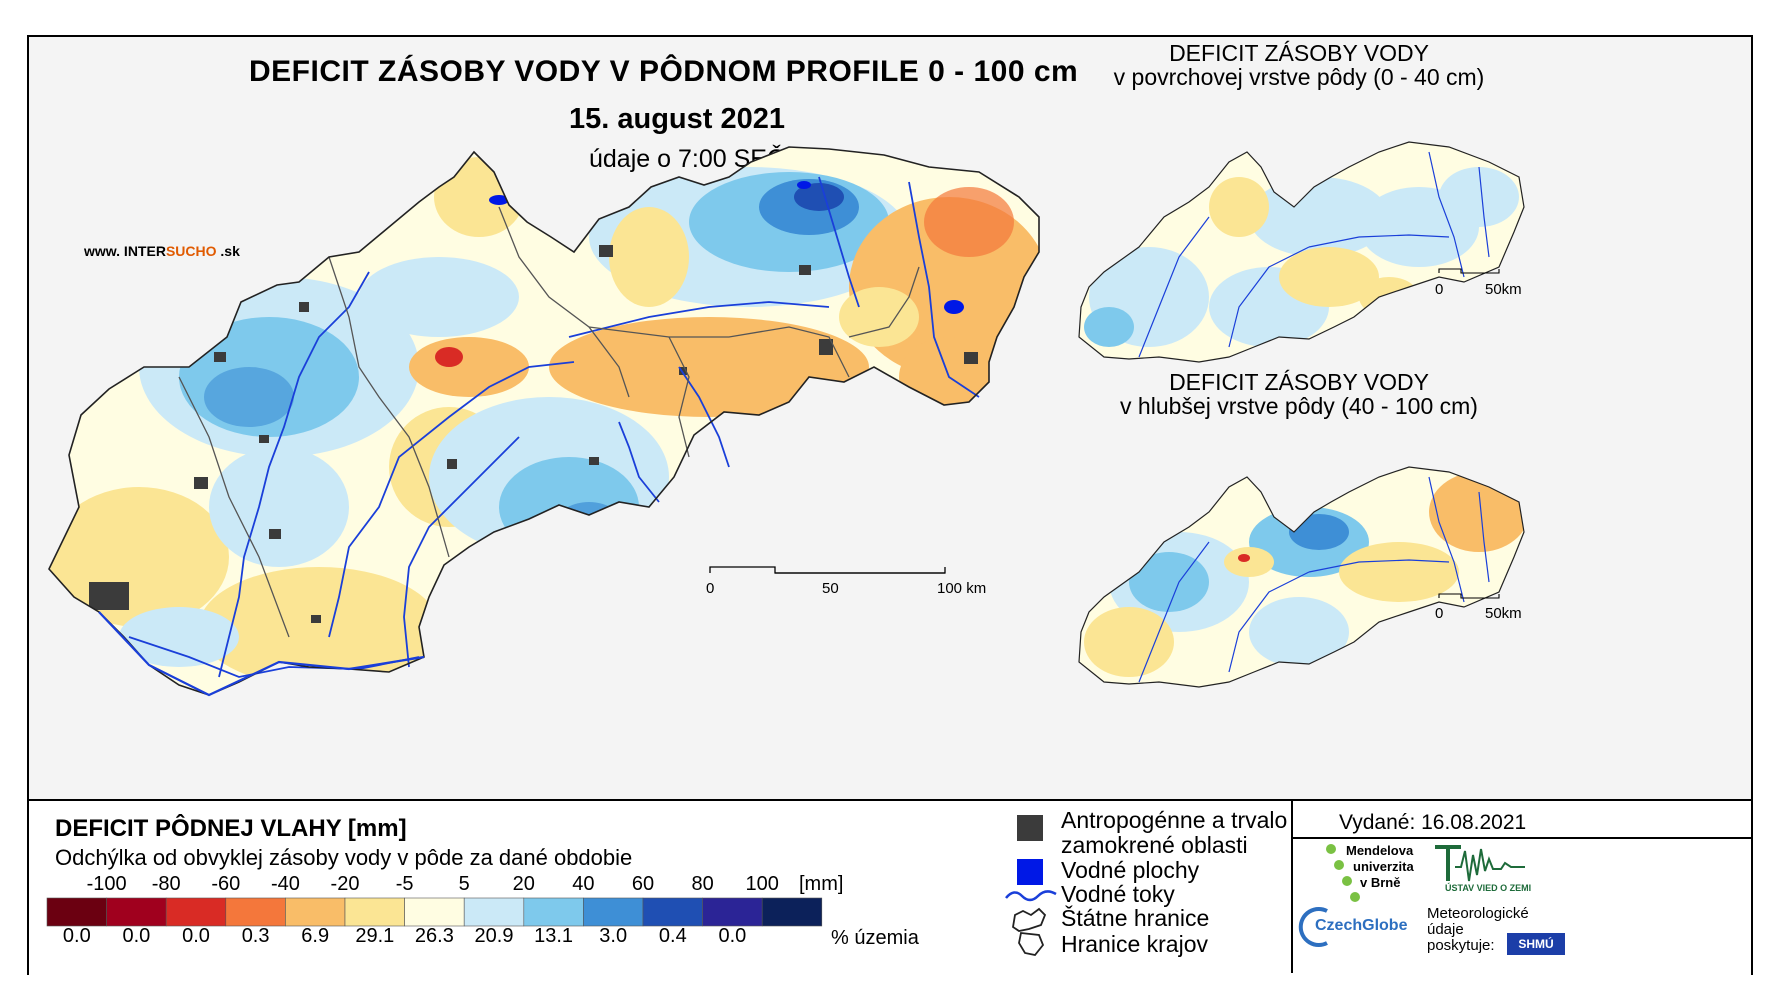  Describe the element at coordinates (196, 936) in the screenshot. I see `percent-value-2: 0.0` at that location.